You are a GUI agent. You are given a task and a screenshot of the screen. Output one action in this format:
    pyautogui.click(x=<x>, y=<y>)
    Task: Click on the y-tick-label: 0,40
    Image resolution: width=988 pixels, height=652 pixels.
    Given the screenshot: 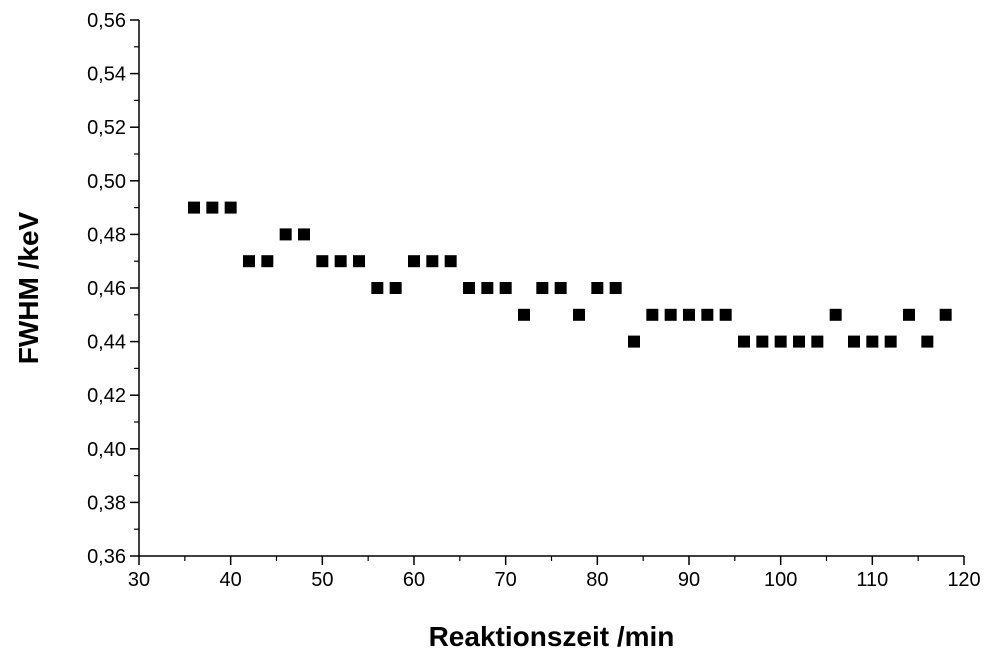 What is the action you would take?
    pyautogui.click(x=106, y=450)
    